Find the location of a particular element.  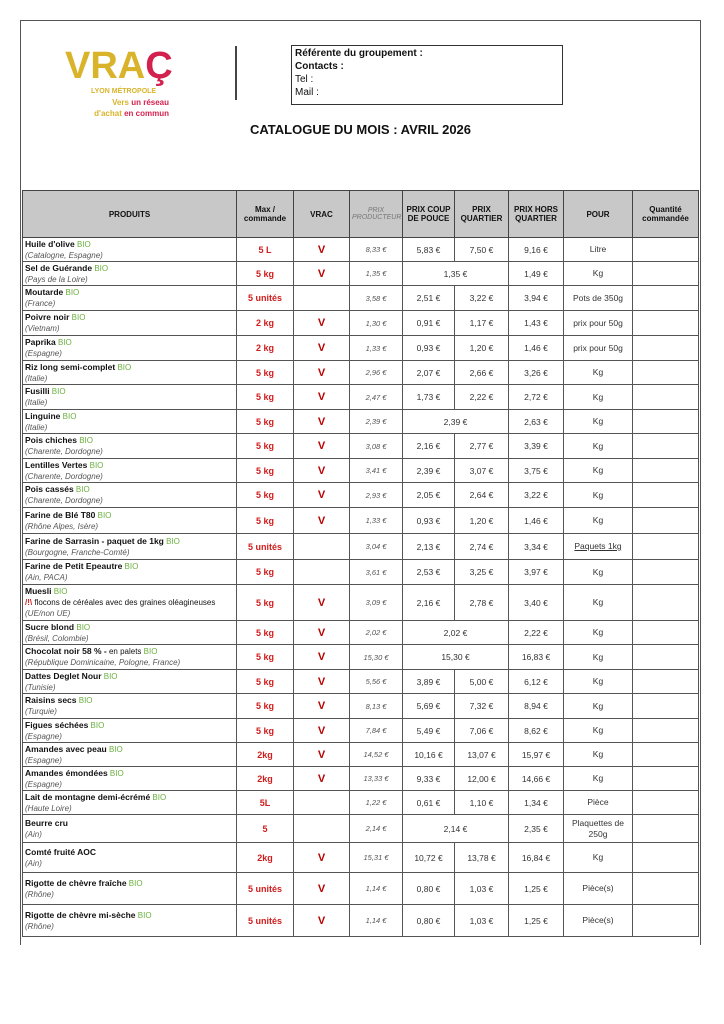

product-name: Huile d'olive is located at coordinates (50, 243).